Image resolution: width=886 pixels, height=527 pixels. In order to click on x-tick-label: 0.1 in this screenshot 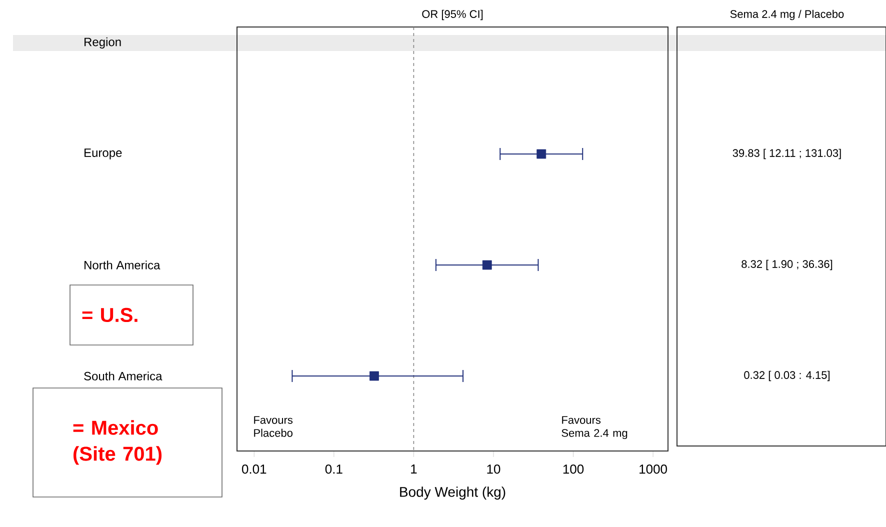, I will do `click(333, 469)`.